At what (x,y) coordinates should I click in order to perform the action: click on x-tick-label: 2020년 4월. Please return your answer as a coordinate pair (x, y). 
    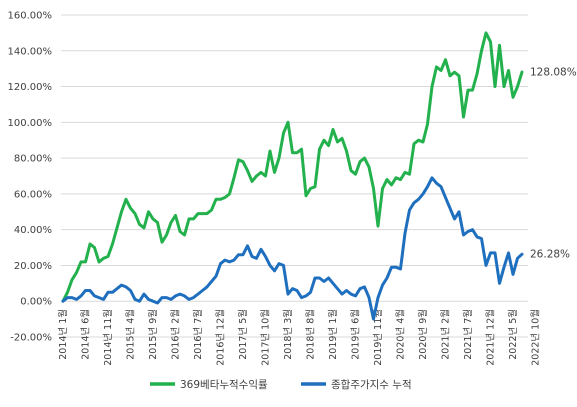
    Looking at the image, I should click on (401, 334).